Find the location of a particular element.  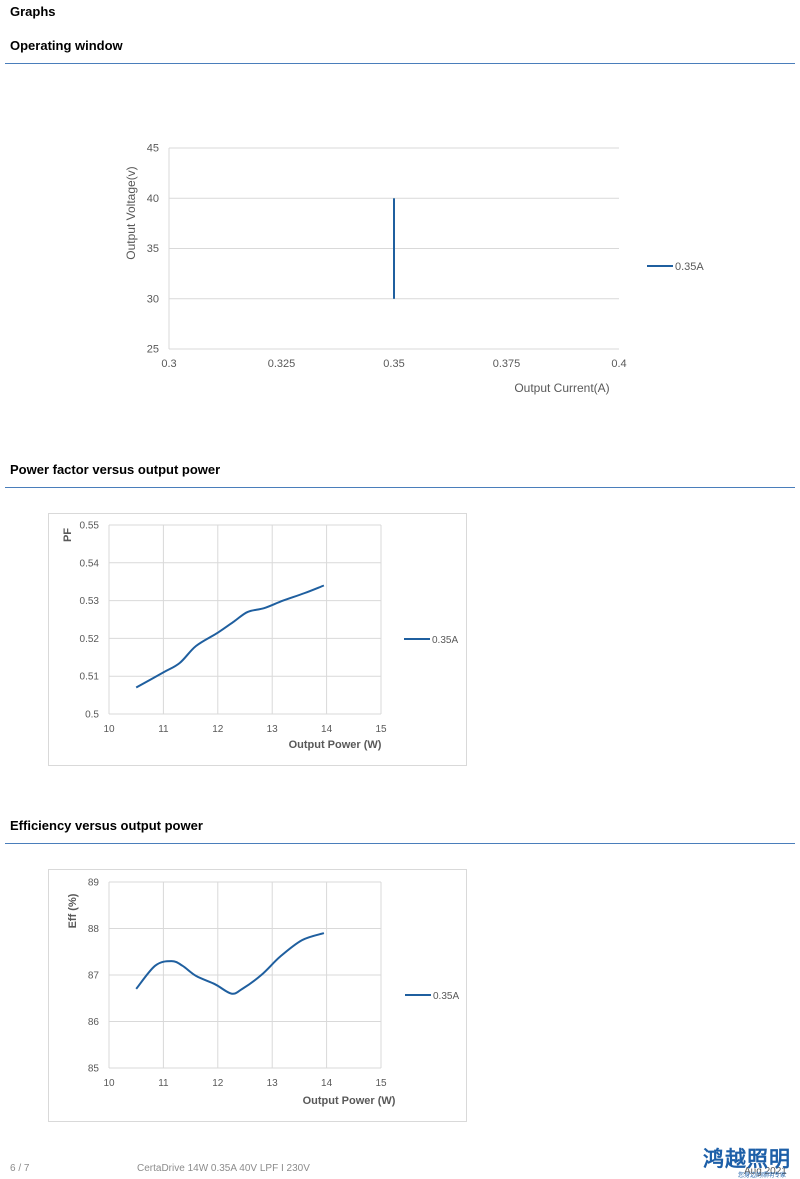

x-tick-label: 0.325 is located at coordinates (282, 364).